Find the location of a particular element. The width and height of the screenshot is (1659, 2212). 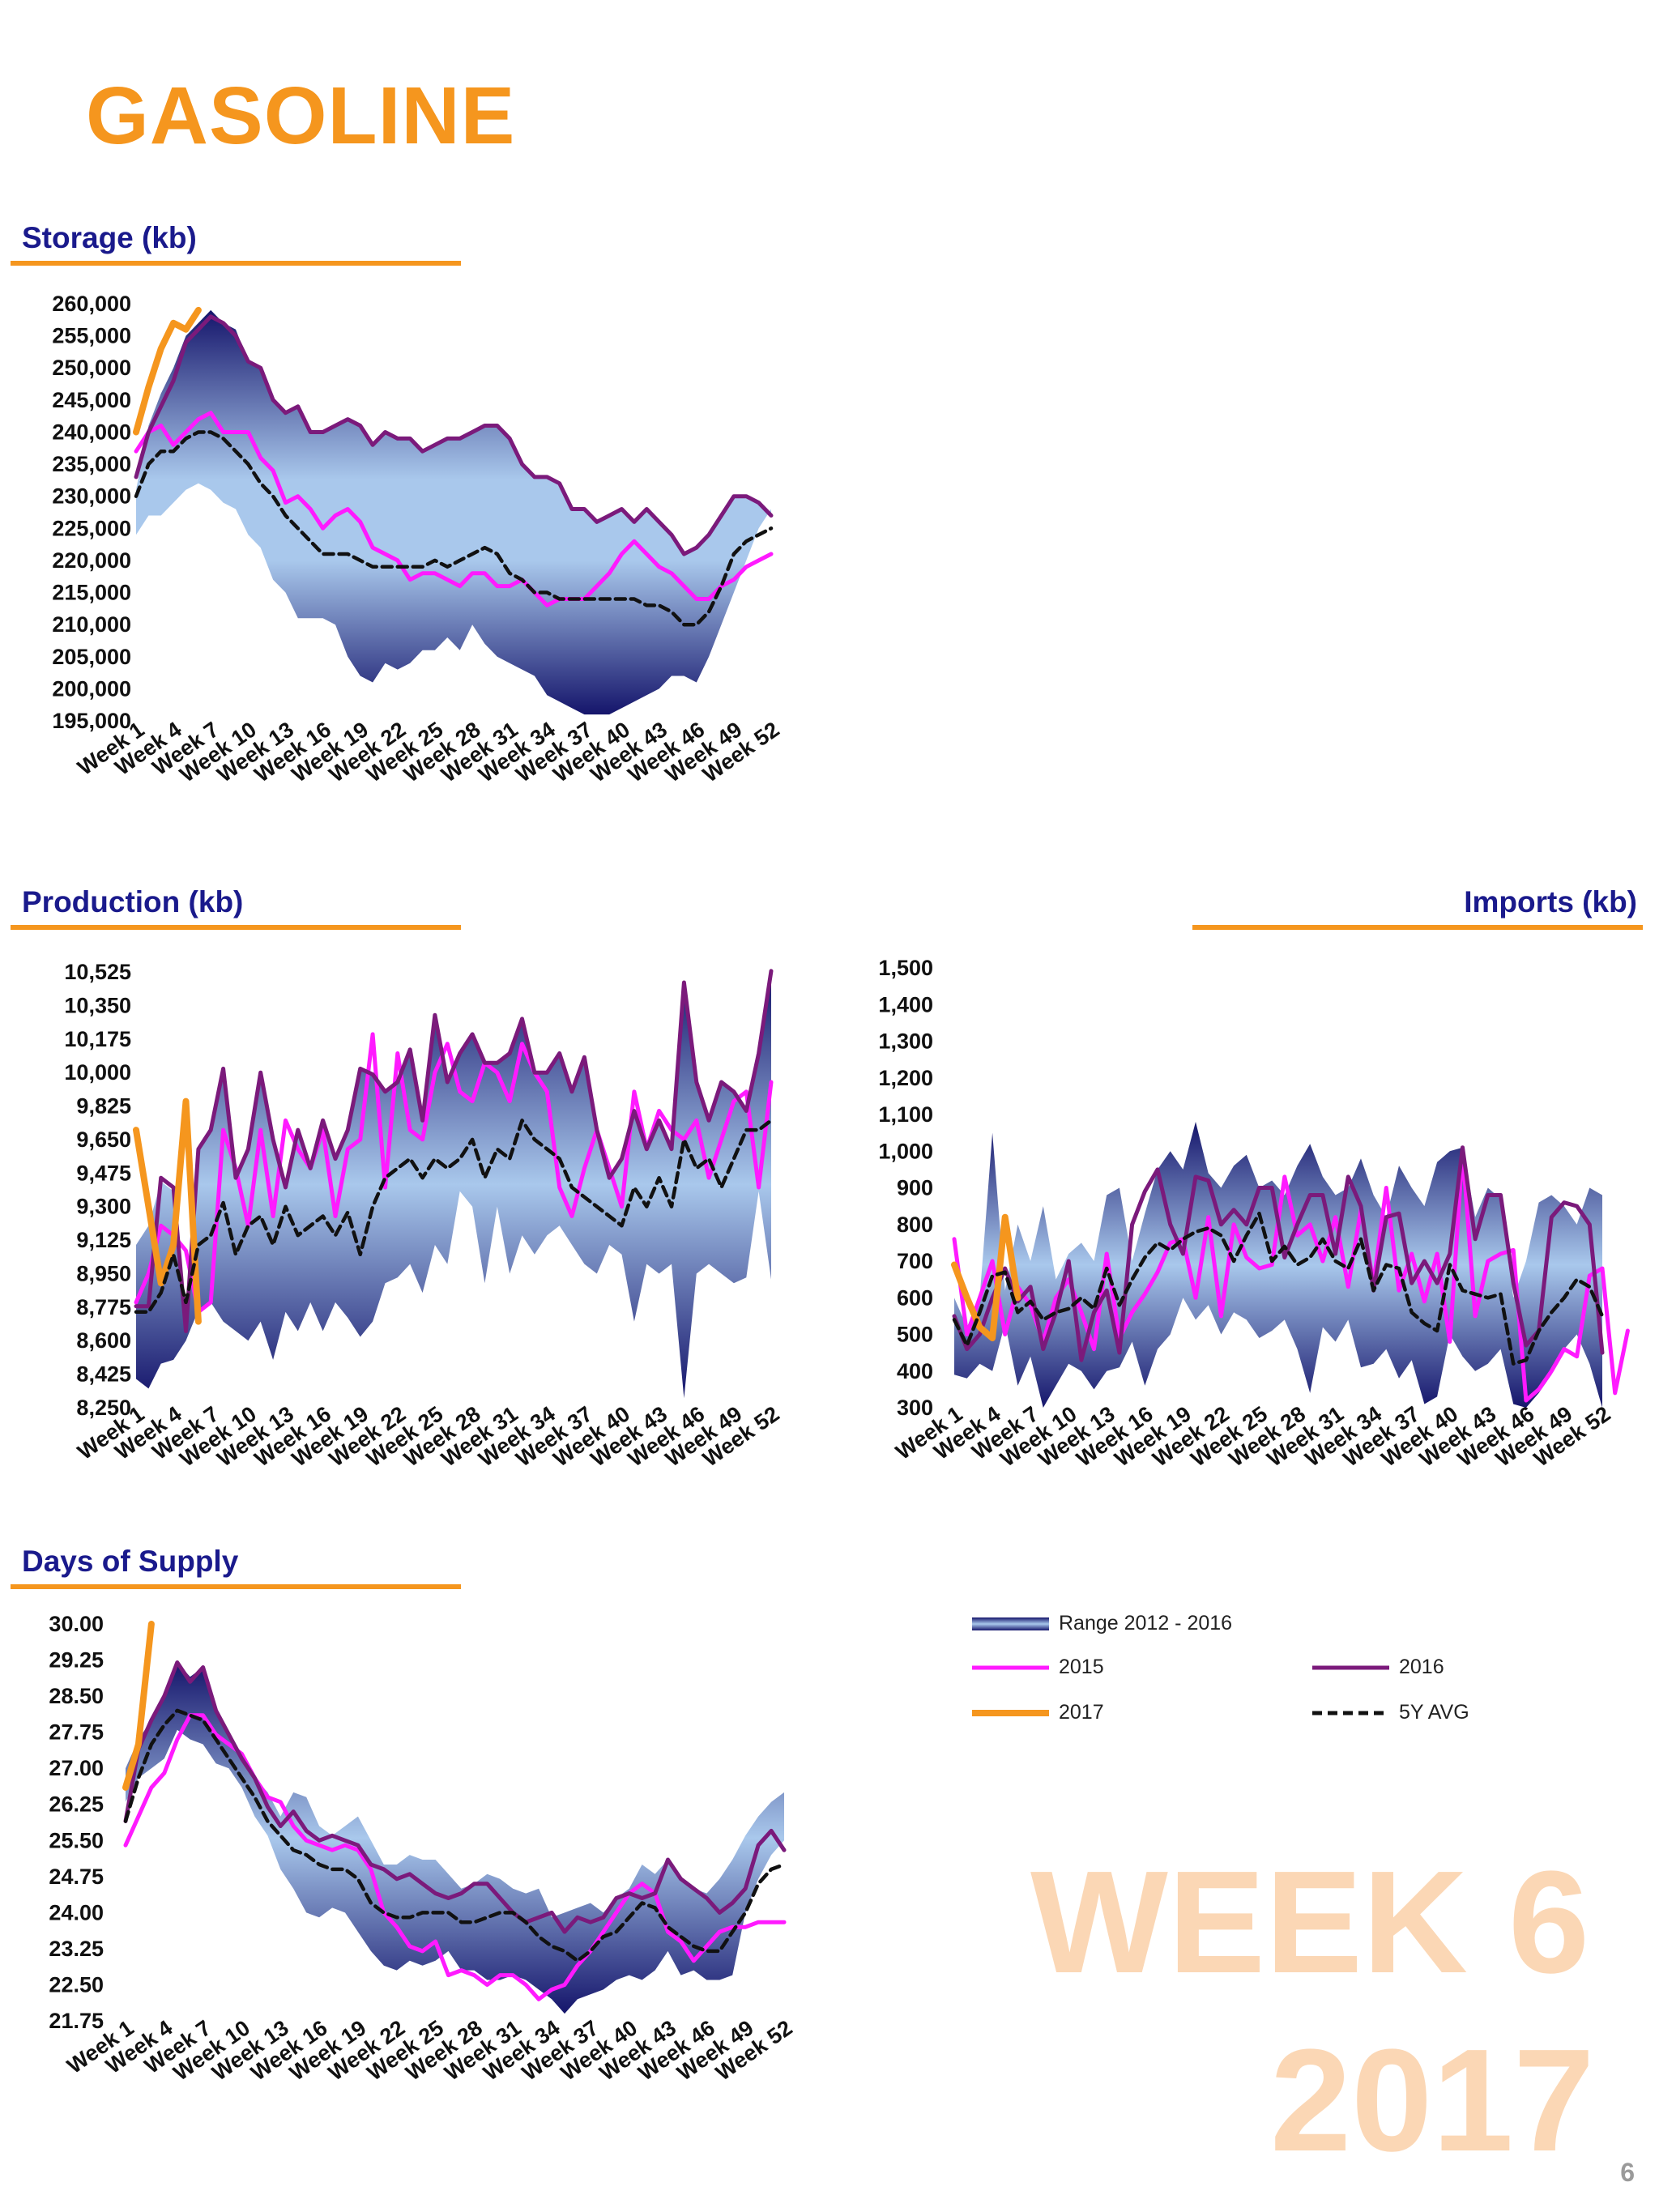

days-y-tick-label: 24.00 is located at coordinates (76, 1912).